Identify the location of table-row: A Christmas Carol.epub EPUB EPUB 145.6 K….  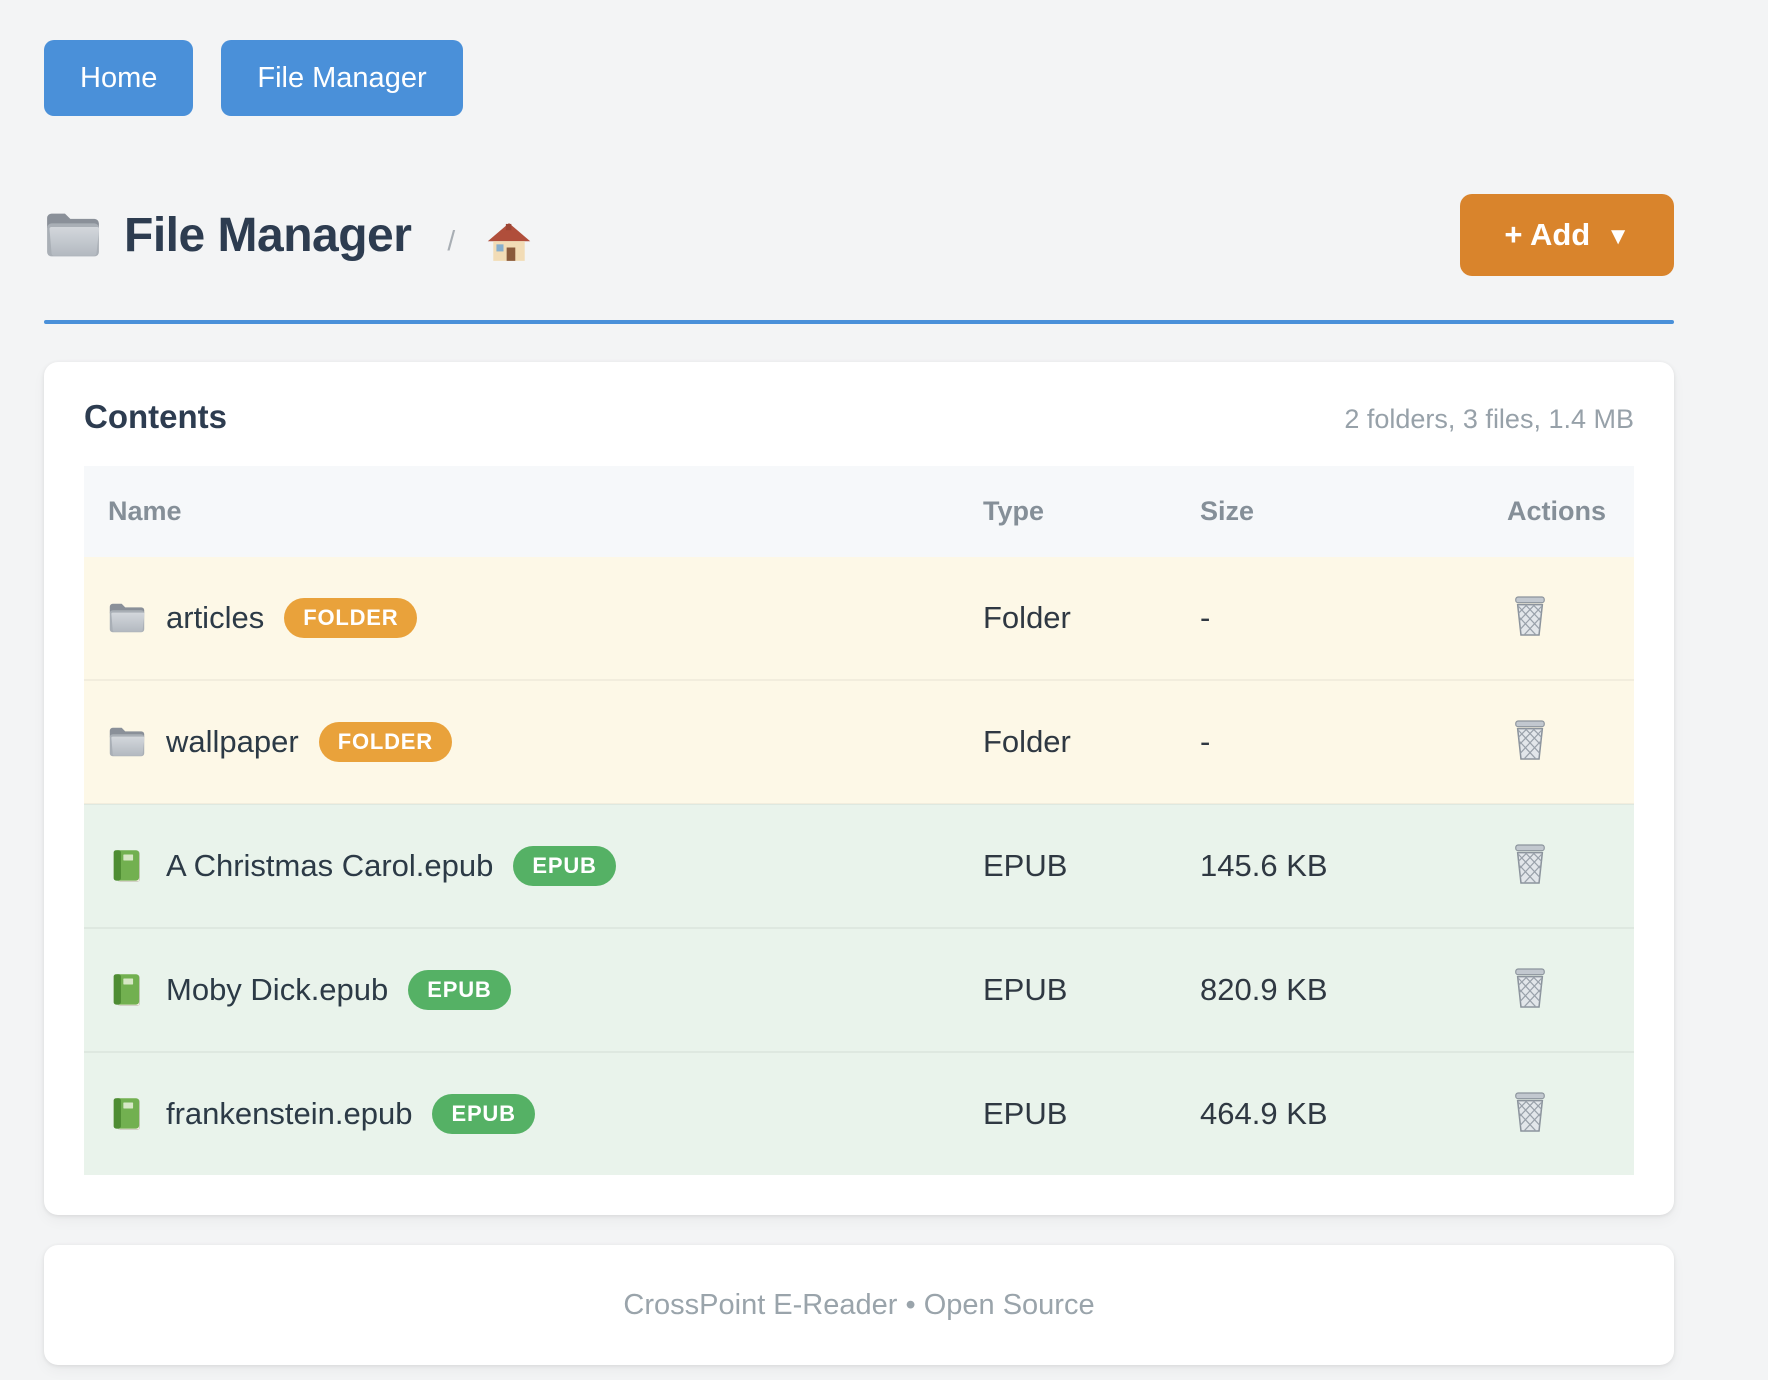
(859, 866).